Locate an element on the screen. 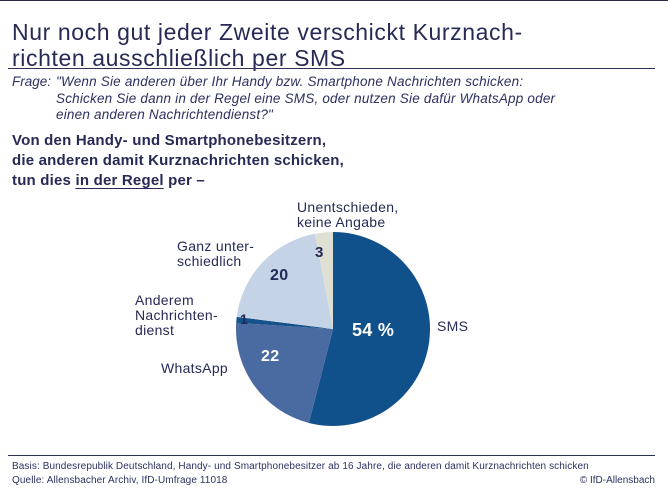 The height and width of the screenshot is (488, 668). pie-label-whatsapp: WhatsApp is located at coordinates (194, 368).